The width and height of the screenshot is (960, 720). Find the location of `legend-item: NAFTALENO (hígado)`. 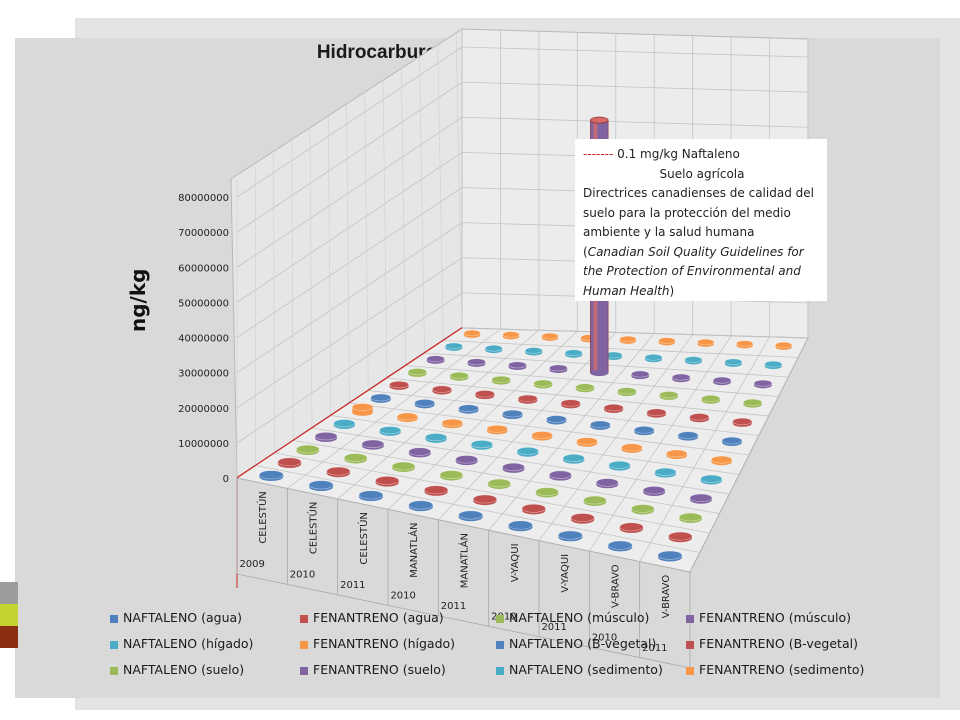

legend-item: NAFTALENO (hígado) is located at coordinates (181, 643).